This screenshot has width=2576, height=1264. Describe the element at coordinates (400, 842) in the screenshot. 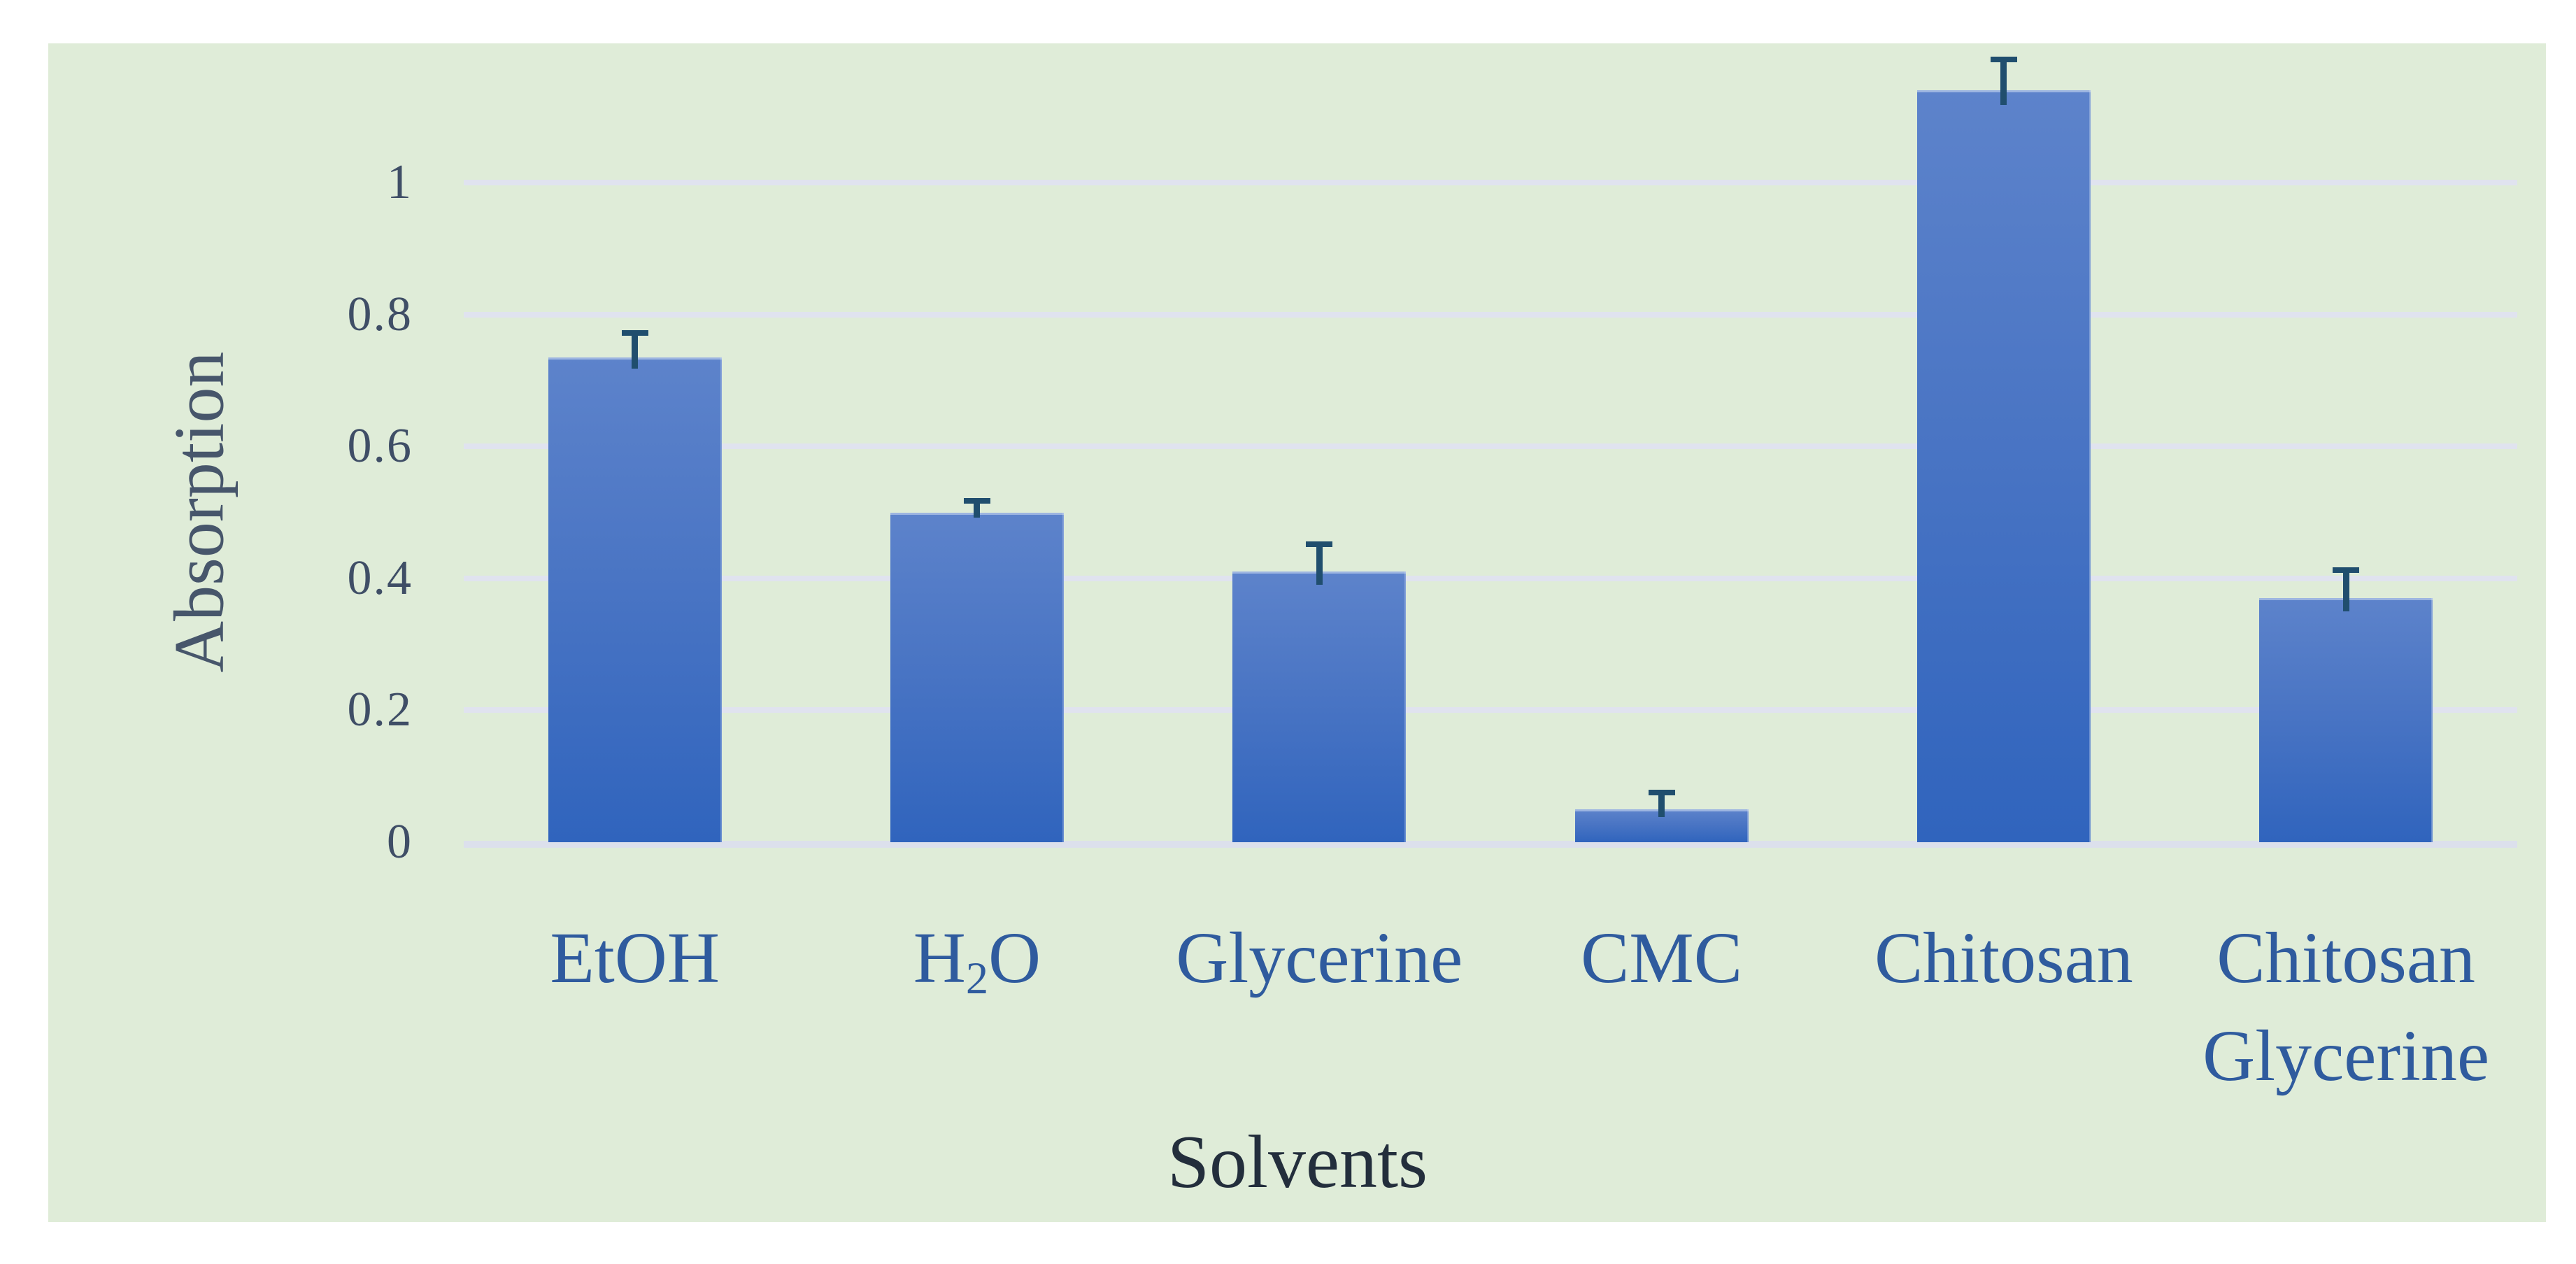

I see `y-tick-label-0: 0` at that location.